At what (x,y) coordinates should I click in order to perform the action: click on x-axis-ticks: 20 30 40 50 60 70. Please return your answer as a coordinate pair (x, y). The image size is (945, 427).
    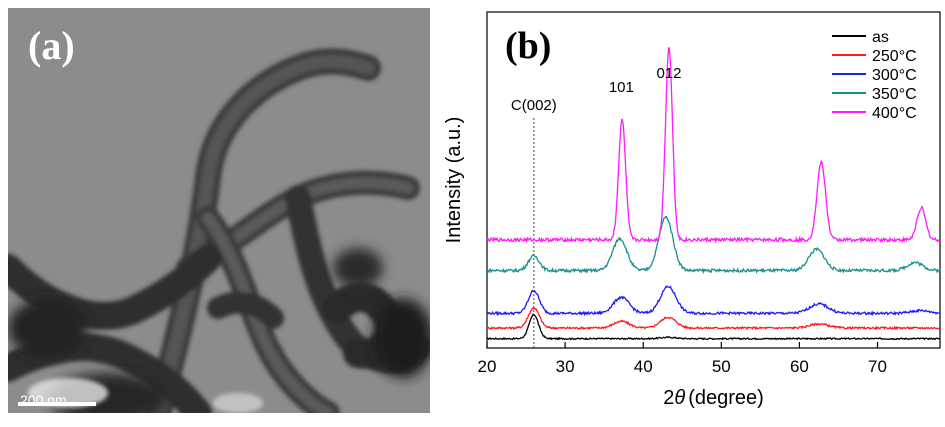
    Looking at the image, I should click on (682, 359).